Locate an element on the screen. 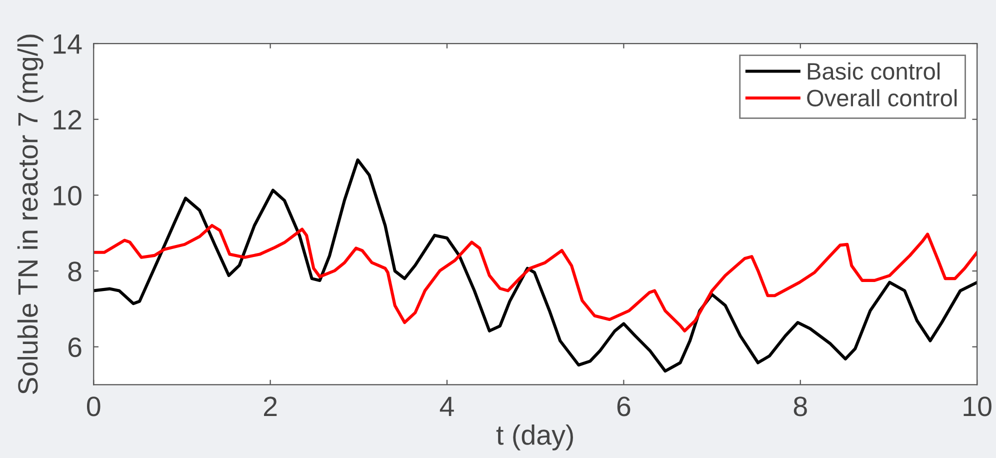 The width and height of the screenshot is (996, 458). x-tick-label: 2 is located at coordinates (270, 406).